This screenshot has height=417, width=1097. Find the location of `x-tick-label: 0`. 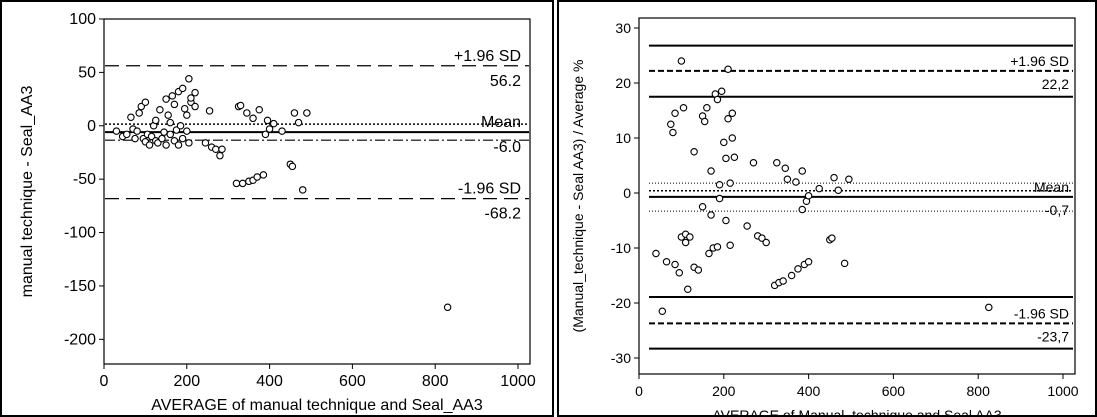

x-tick-label: 0 is located at coordinates (104, 381).